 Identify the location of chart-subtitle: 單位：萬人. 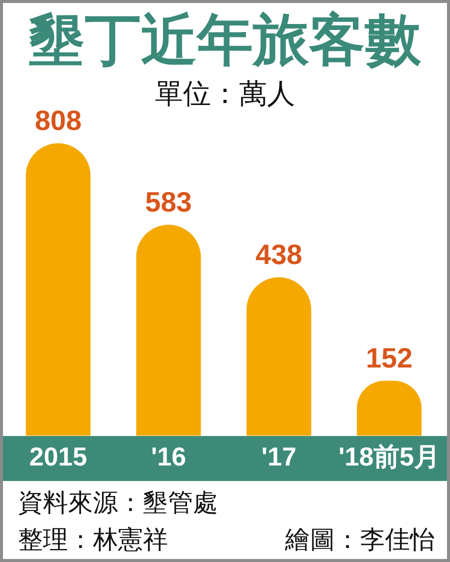
(225, 93).